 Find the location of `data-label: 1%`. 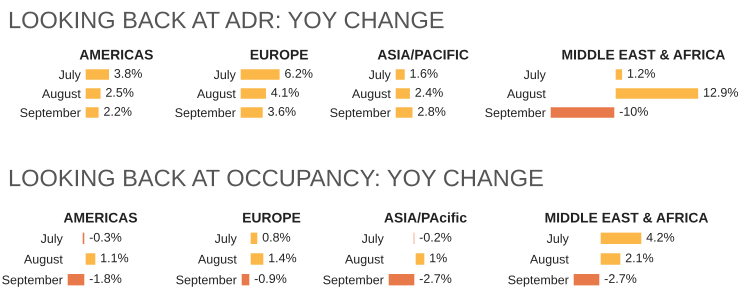

data-label: 1% is located at coordinates (438, 258).